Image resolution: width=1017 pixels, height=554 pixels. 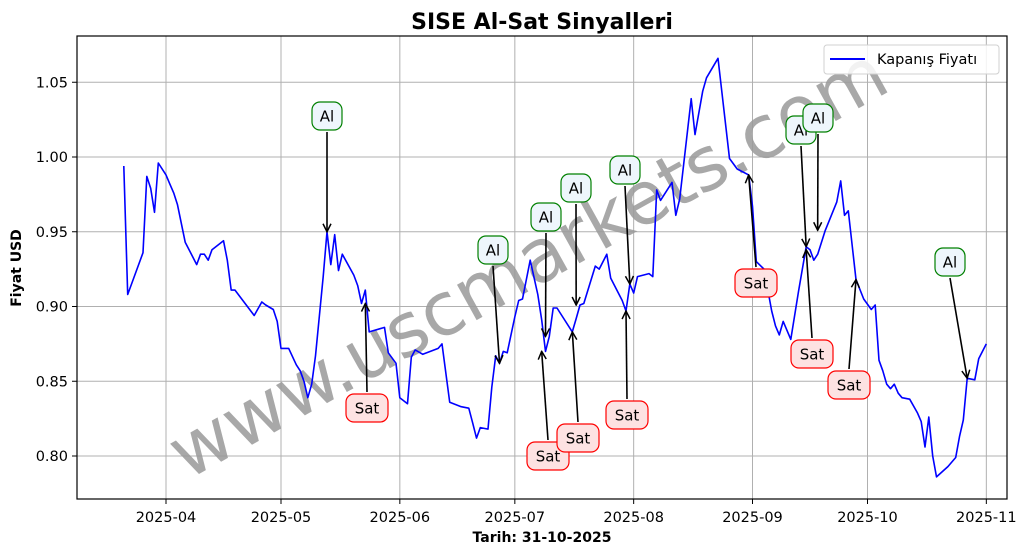 I want to click on x-axis-label: Tarih: 31-10-2025, so click(x=542, y=538).